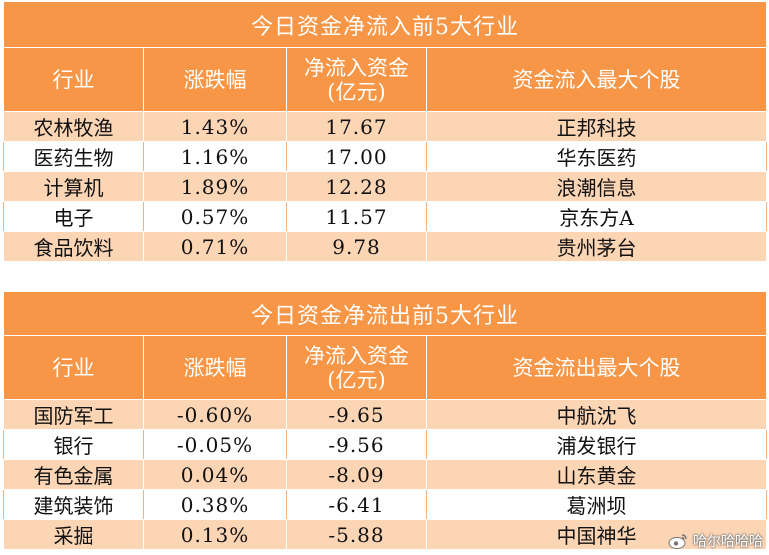  I want to click on top-stock-cell: 中航沈飞, so click(596, 414).